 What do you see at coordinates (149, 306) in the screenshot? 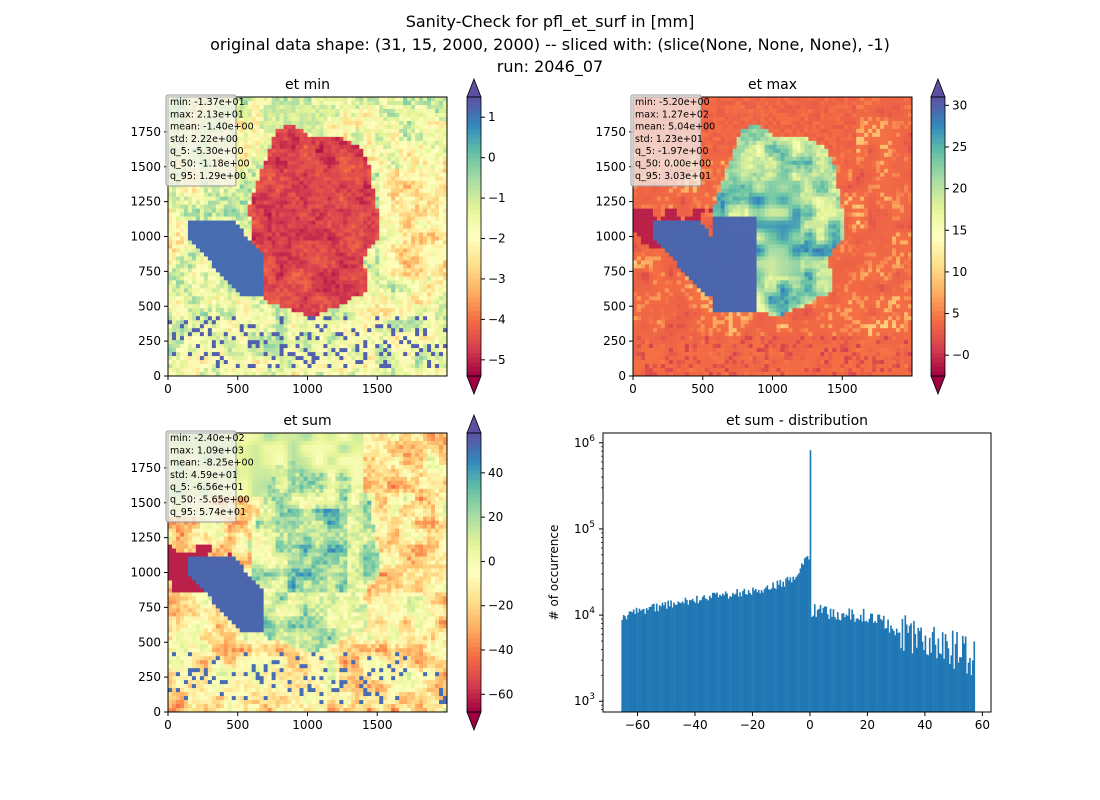
I see `y-tick-label-0-2: 500` at bounding box center [149, 306].